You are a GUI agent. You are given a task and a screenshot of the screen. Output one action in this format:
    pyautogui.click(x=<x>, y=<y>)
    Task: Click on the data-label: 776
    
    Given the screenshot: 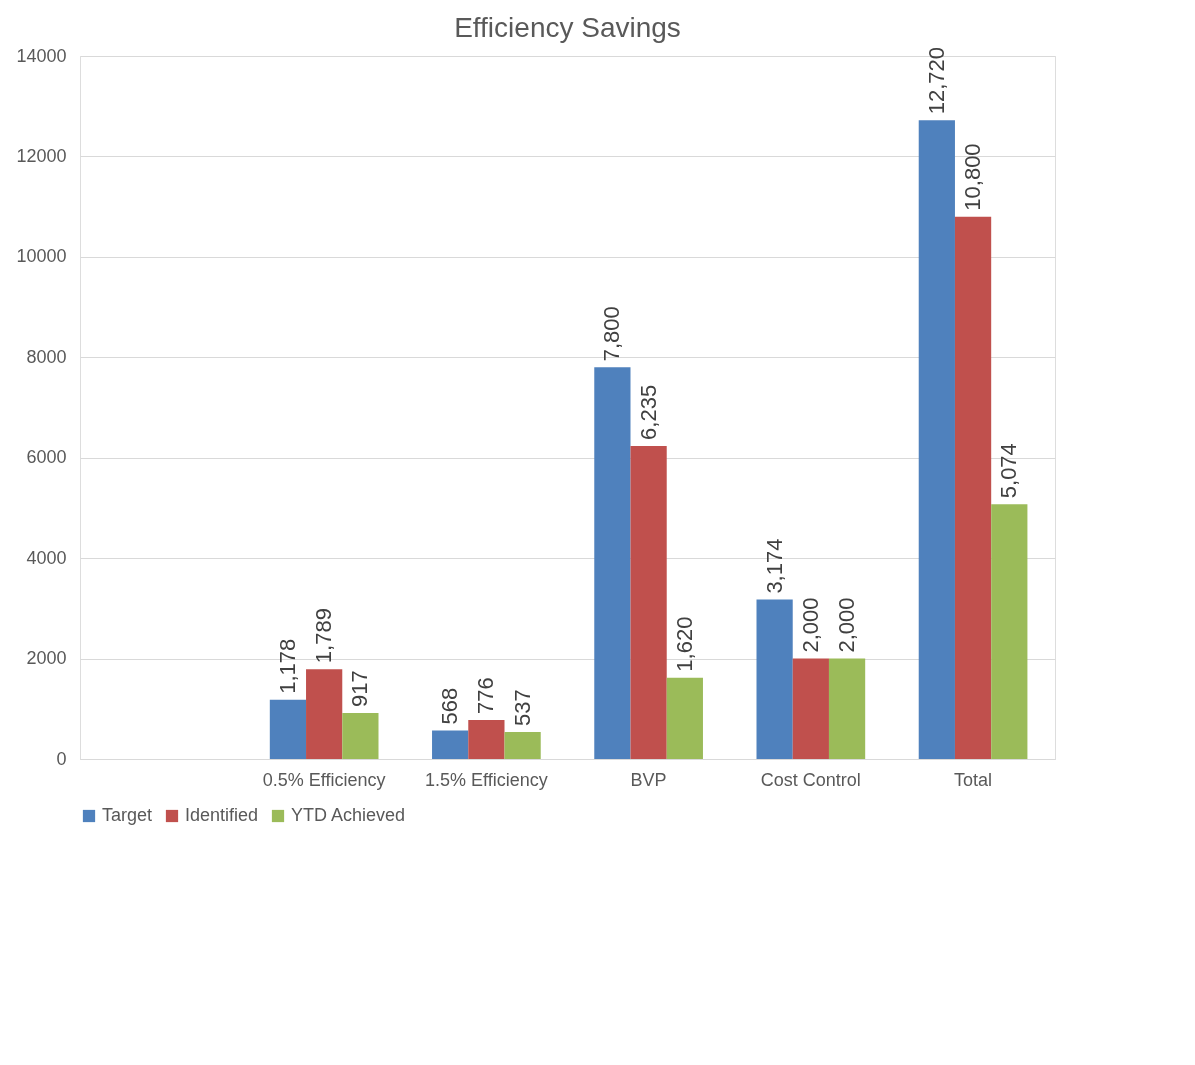 What is the action you would take?
    pyautogui.click(x=486, y=696)
    